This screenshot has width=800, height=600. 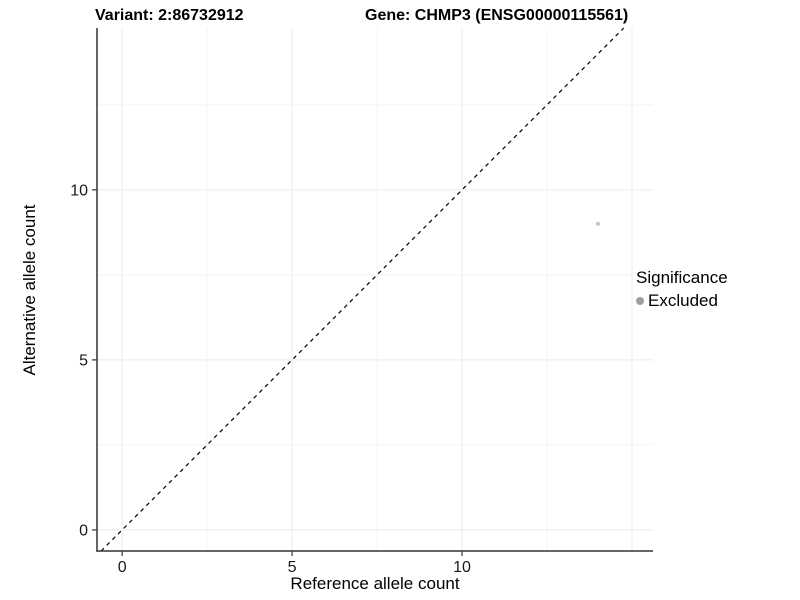 What do you see at coordinates (83, 530) in the screenshot?
I see `y-tick-label: 0` at bounding box center [83, 530].